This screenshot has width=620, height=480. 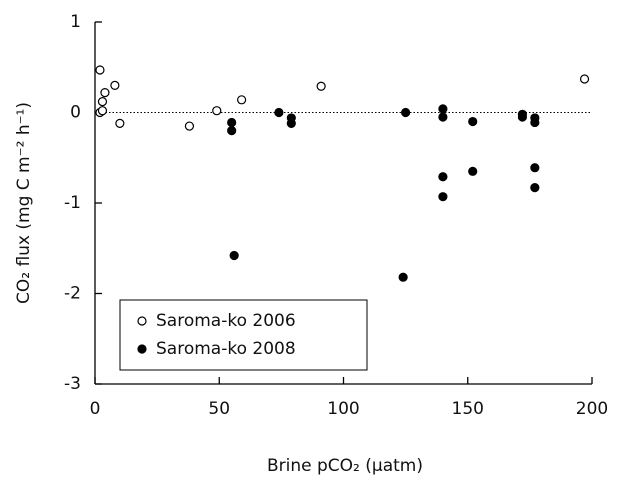 I want to click on y-tick-label: -1, so click(x=72, y=203).